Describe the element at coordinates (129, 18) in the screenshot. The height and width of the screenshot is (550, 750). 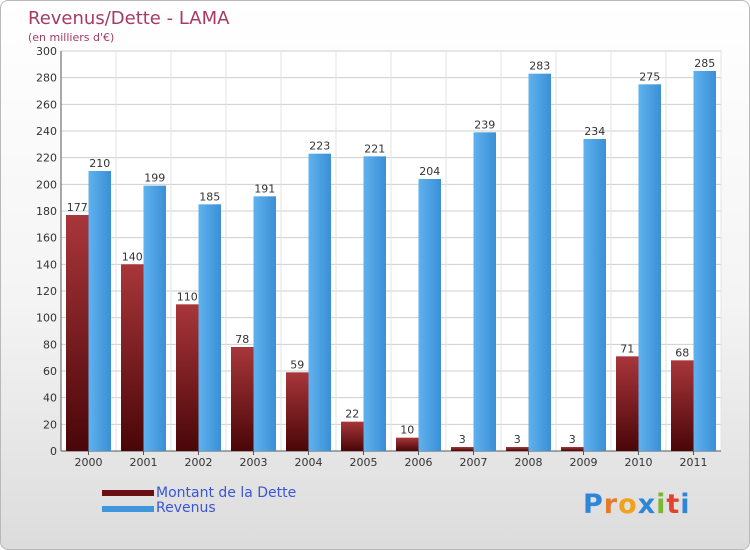
I see `chart-title: Revenus/Dette - LAMA` at that location.